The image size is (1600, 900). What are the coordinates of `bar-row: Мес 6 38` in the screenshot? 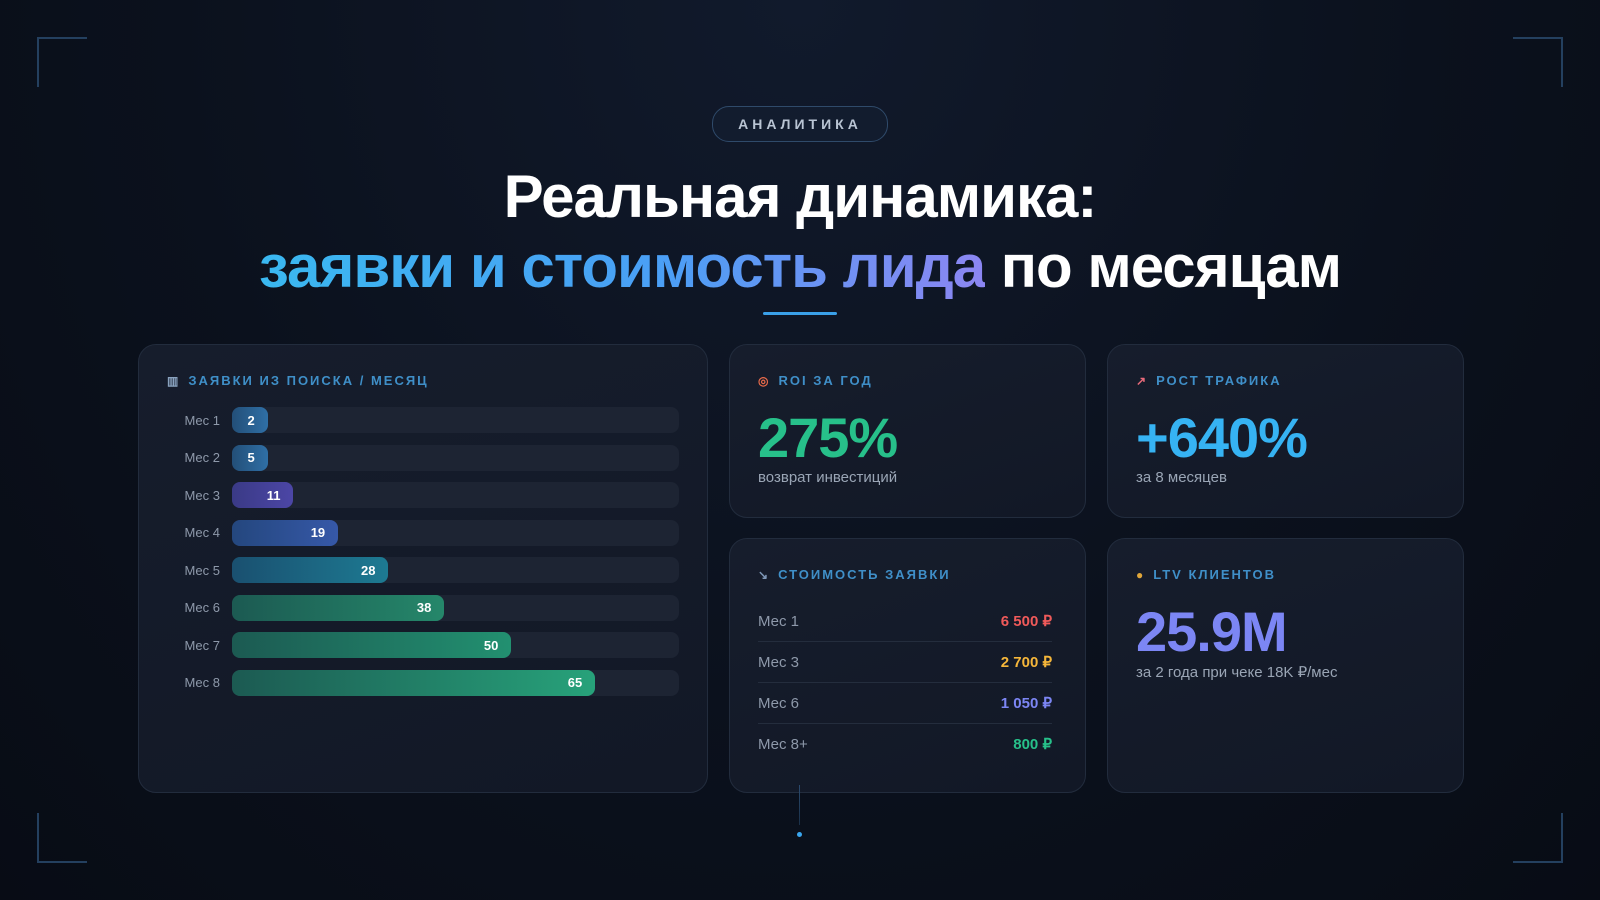 It's located at (423, 607).